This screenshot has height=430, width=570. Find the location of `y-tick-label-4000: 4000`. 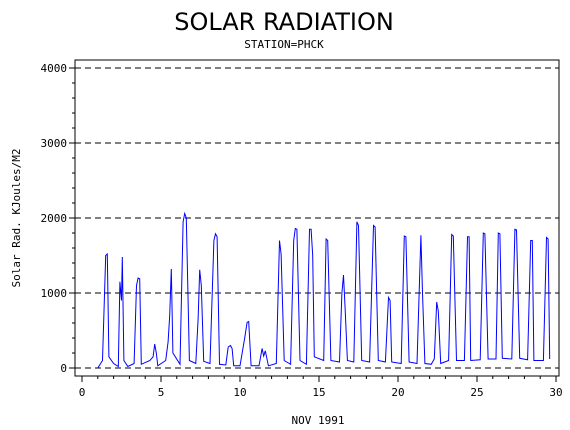

y-tick-label-4000: 4000 is located at coordinates (54, 68).